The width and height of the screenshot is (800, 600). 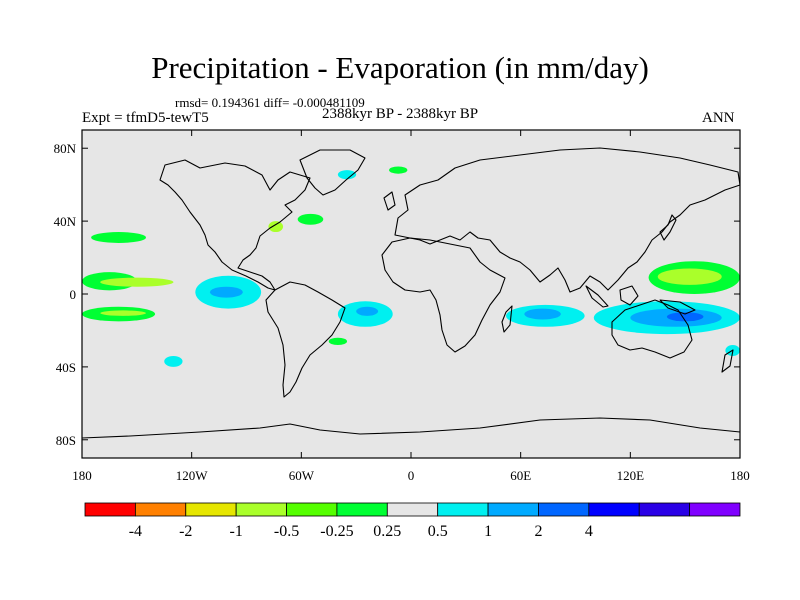 I want to click on coast-new-zealand, so click(x=727, y=361).